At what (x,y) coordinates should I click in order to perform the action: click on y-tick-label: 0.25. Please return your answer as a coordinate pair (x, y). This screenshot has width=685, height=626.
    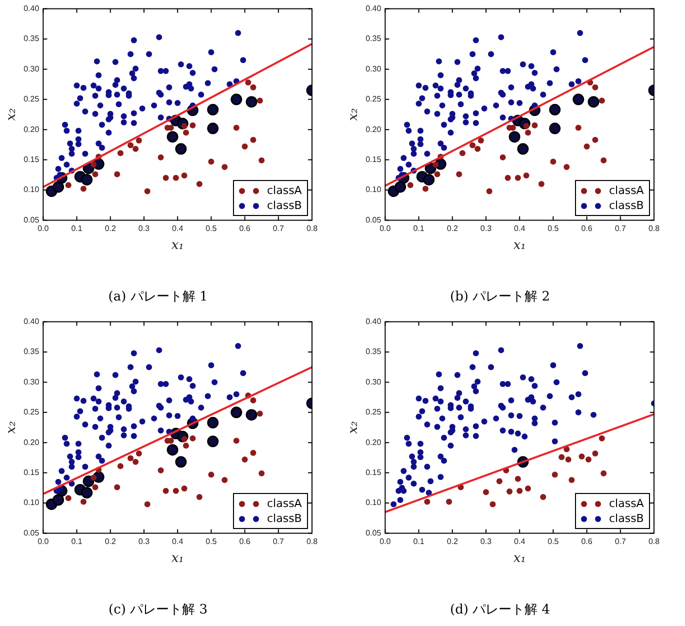
    Looking at the image, I should click on (374, 412).